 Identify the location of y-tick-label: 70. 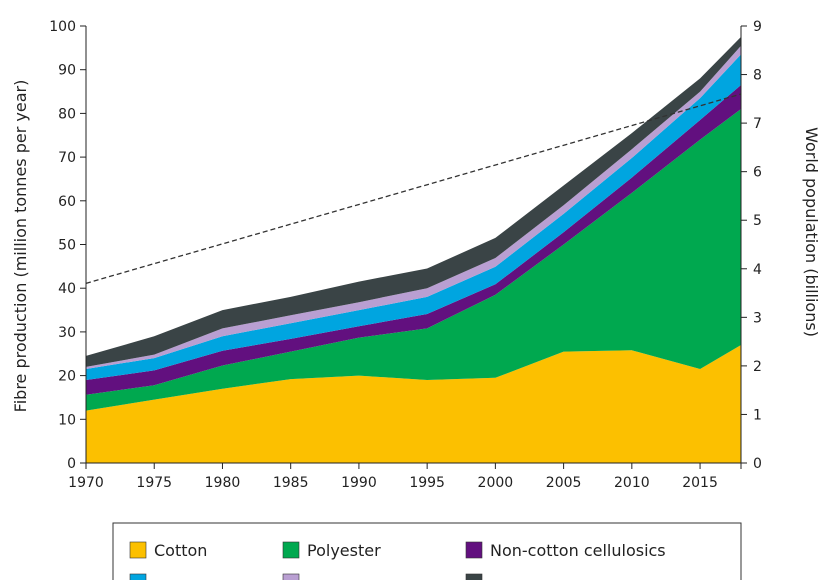
(67, 158).